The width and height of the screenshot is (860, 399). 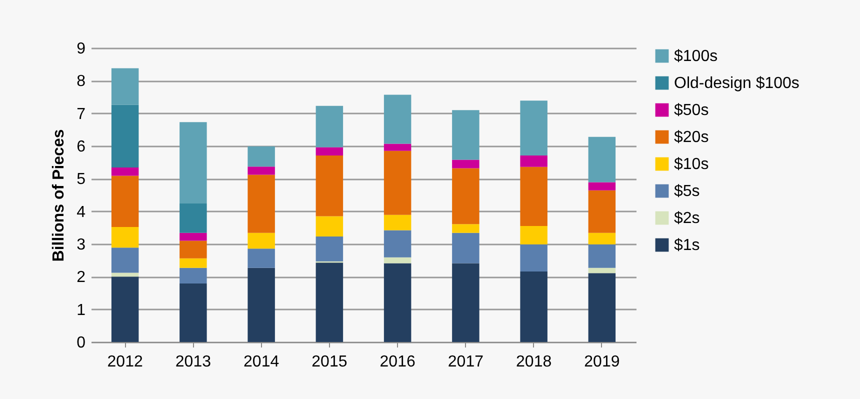 I want to click on y-tick-label: 9, so click(x=81, y=49).